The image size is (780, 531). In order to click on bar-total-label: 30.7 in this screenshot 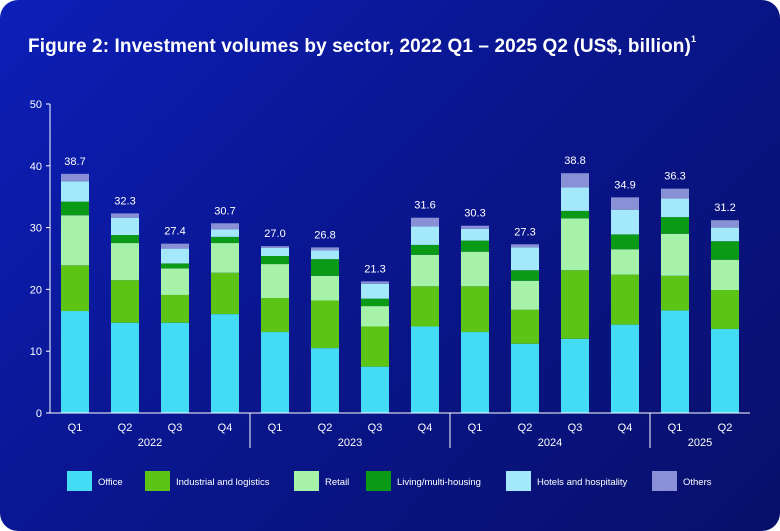, I will do `click(224, 211)`.